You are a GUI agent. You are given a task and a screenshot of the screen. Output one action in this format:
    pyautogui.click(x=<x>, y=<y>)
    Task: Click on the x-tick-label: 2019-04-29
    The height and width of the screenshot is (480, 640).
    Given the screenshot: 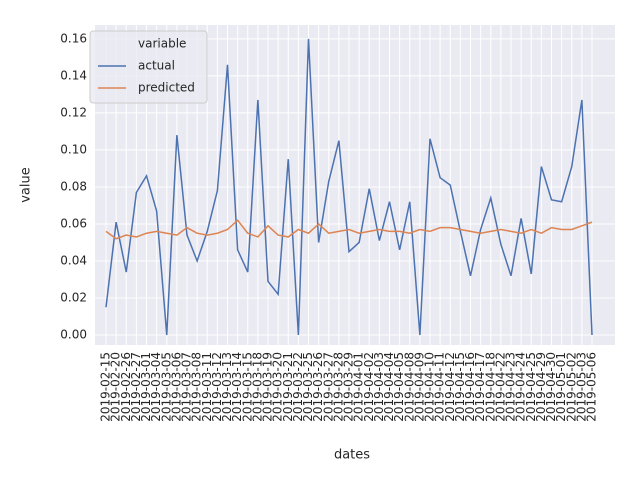 What is the action you would take?
    pyautogui.click(x=541, y=387)
    